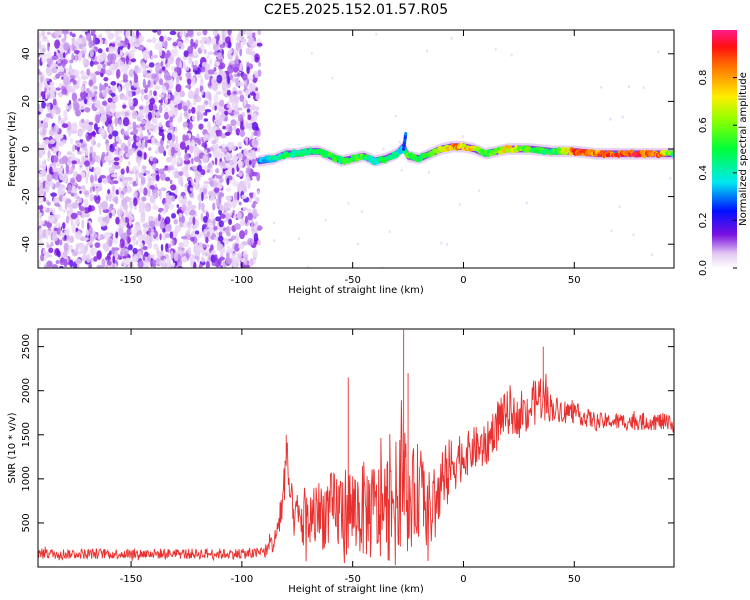 The width and height of the screenshot is (750, 600). Describe the element at coordinates (26, 522) in the screenshot. I see `snr-ytick-label: 500` at that location.